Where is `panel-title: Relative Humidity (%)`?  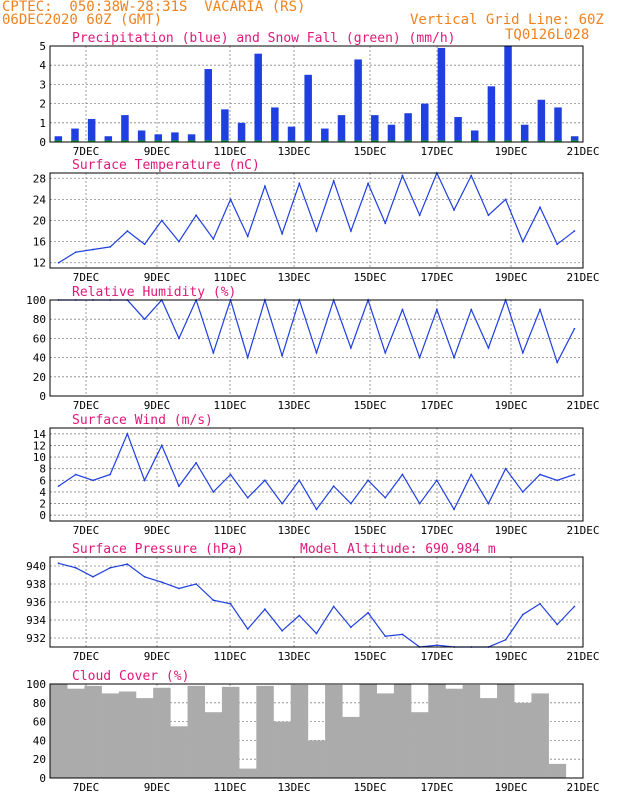 panel-title: Relative Humidity (%) is located at coordinates (154, 292).